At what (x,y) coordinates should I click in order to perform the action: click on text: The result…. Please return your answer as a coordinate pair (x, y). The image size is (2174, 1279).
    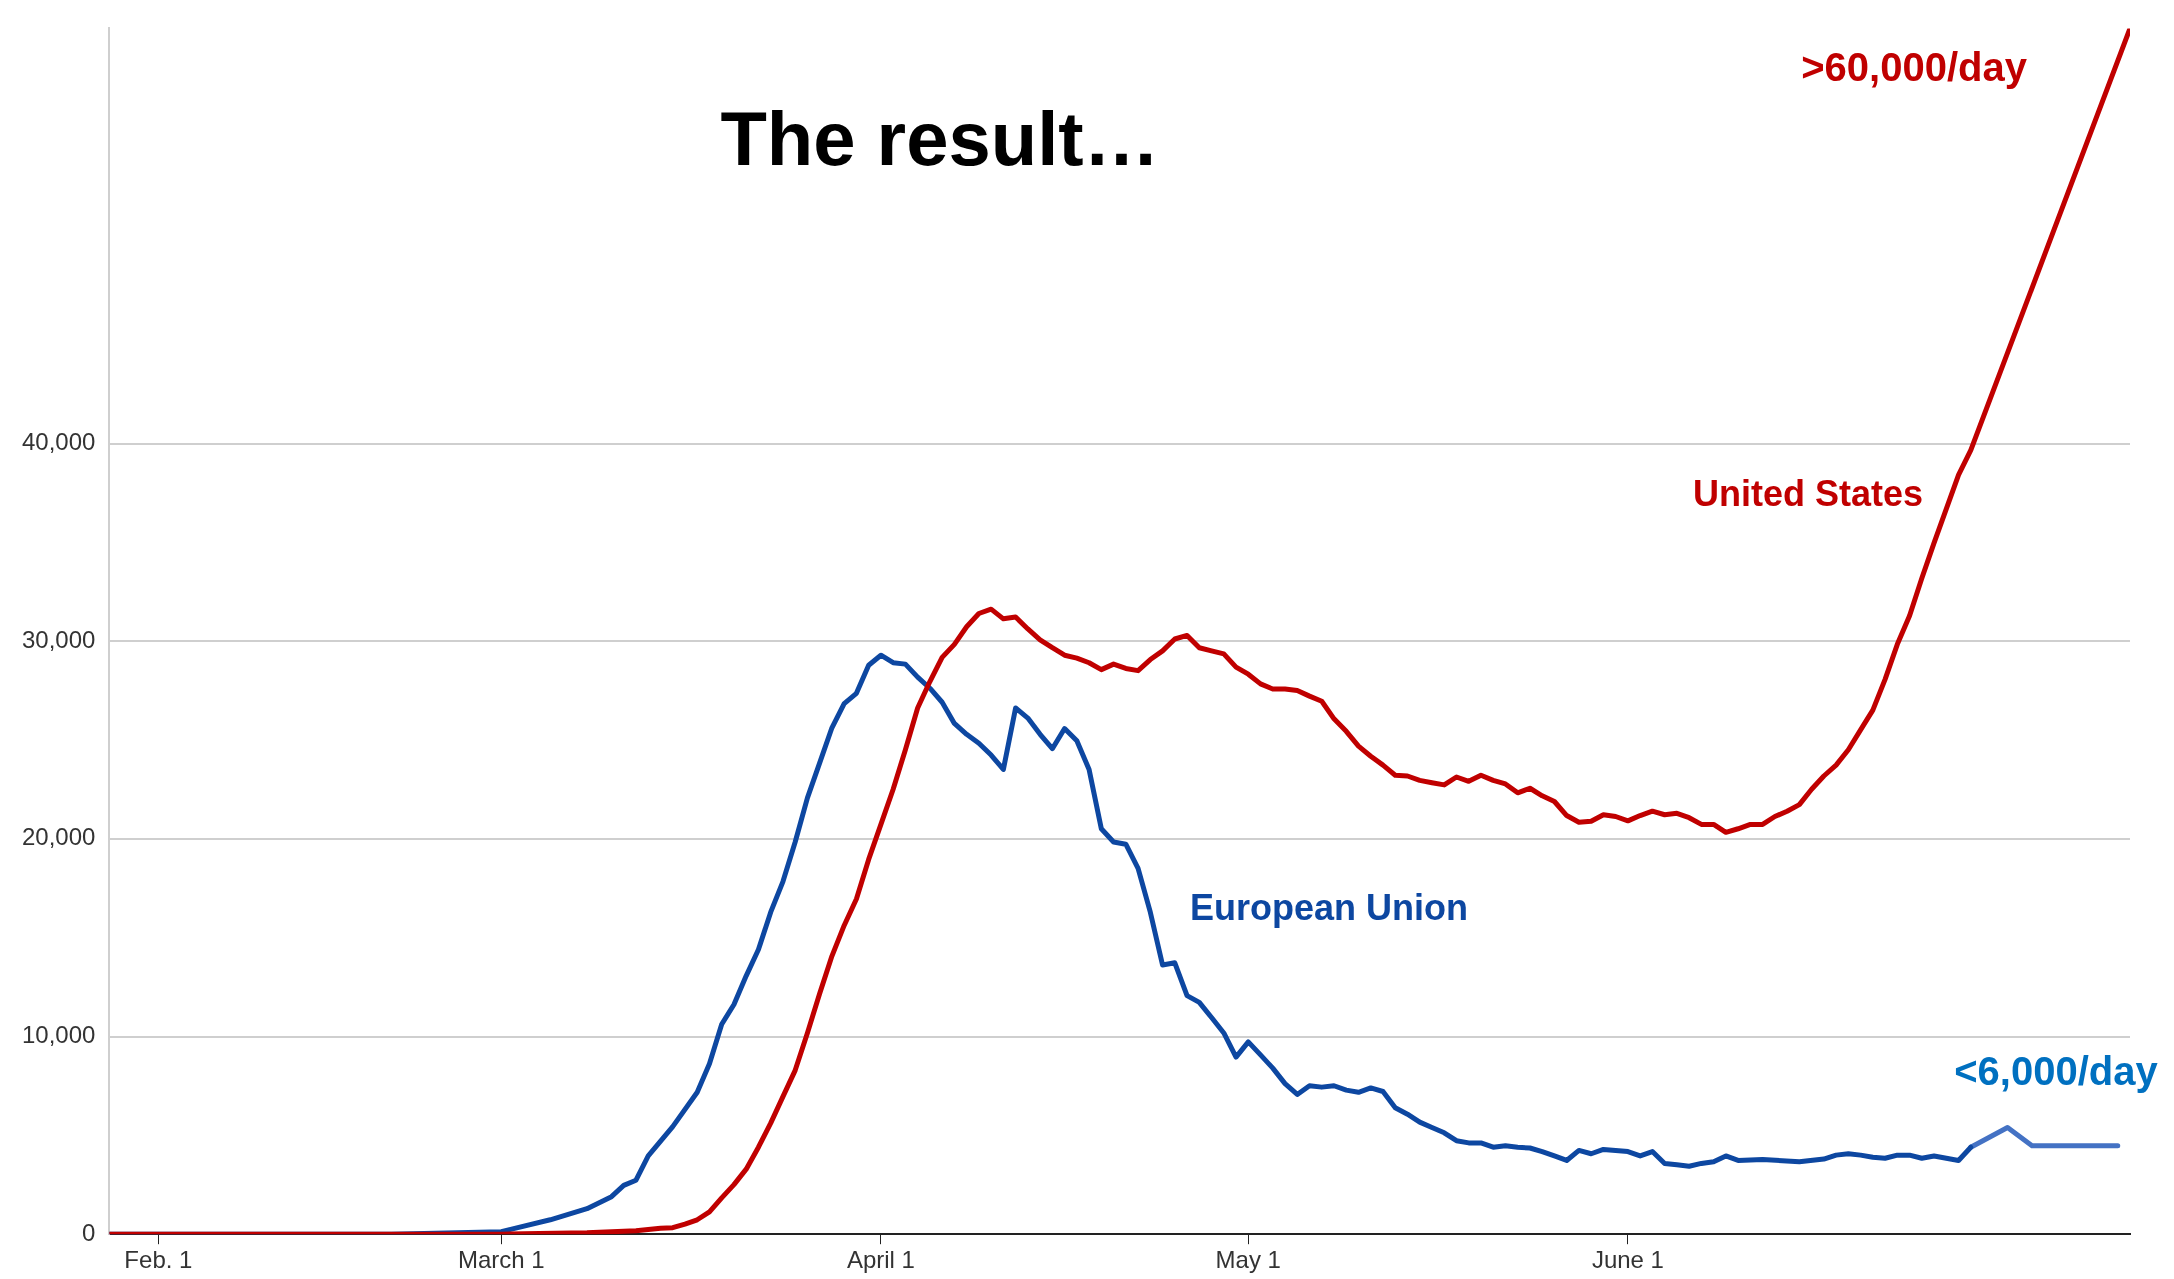
    Looking at the image, I should click on (940, 138).